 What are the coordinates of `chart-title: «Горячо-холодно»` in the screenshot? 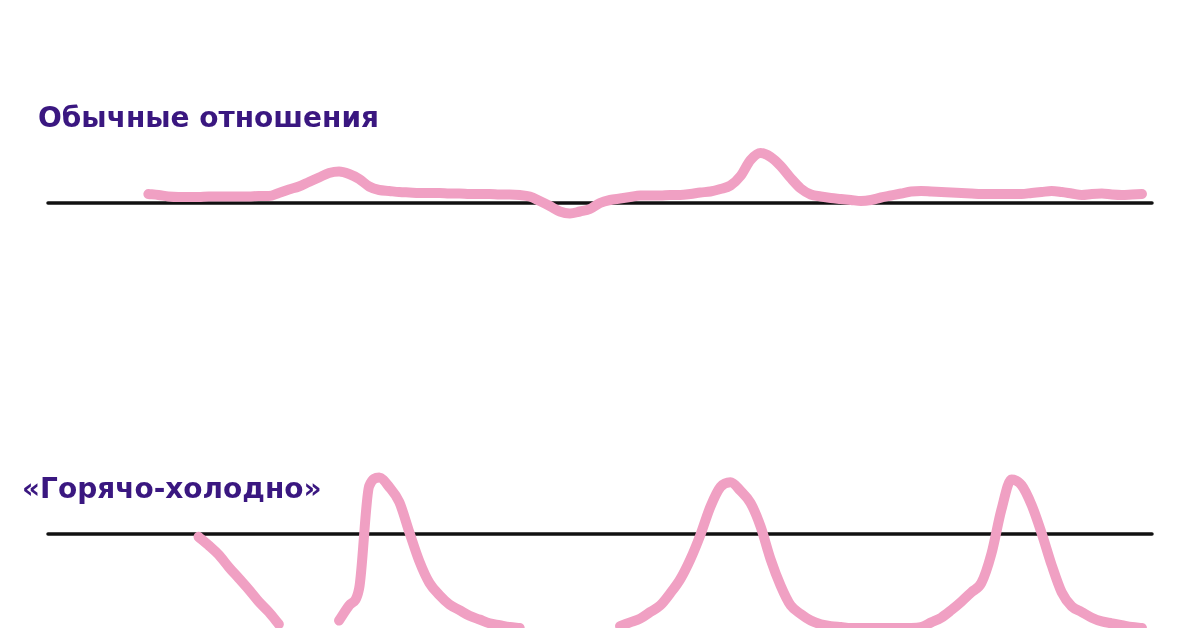 It's located at (172, 489).